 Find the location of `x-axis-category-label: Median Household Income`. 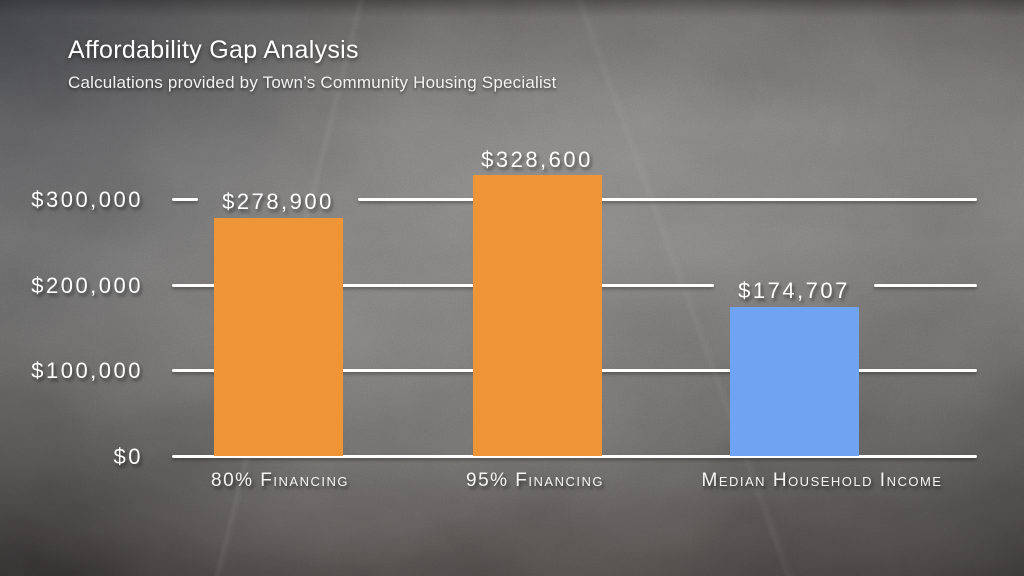

x-axis-category-label: Median Household Income is located at coordinates (822, 480).